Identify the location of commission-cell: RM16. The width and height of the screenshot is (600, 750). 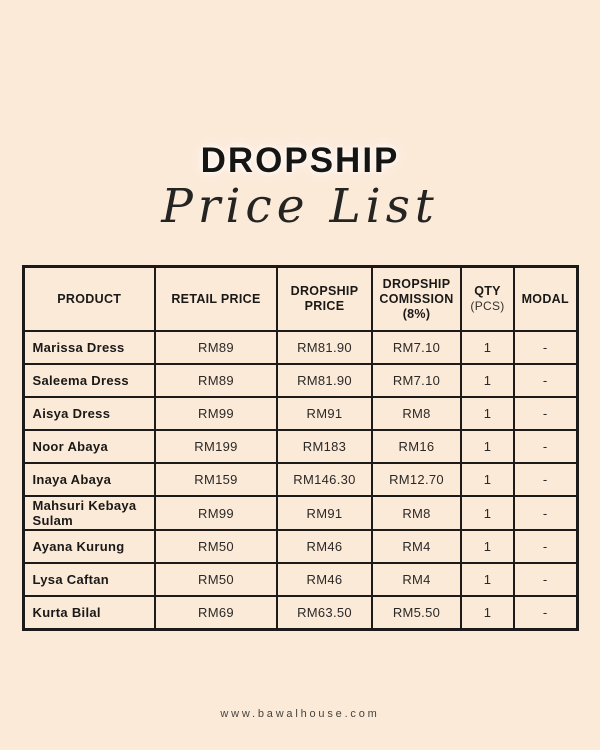
(416, 446).